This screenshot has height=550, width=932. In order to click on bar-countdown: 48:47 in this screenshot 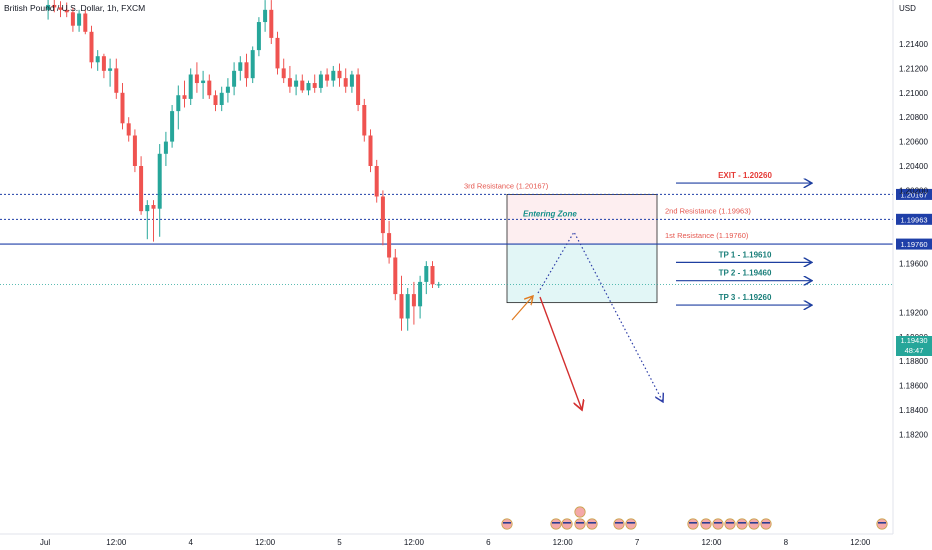, I will do `click(914, 350)`.